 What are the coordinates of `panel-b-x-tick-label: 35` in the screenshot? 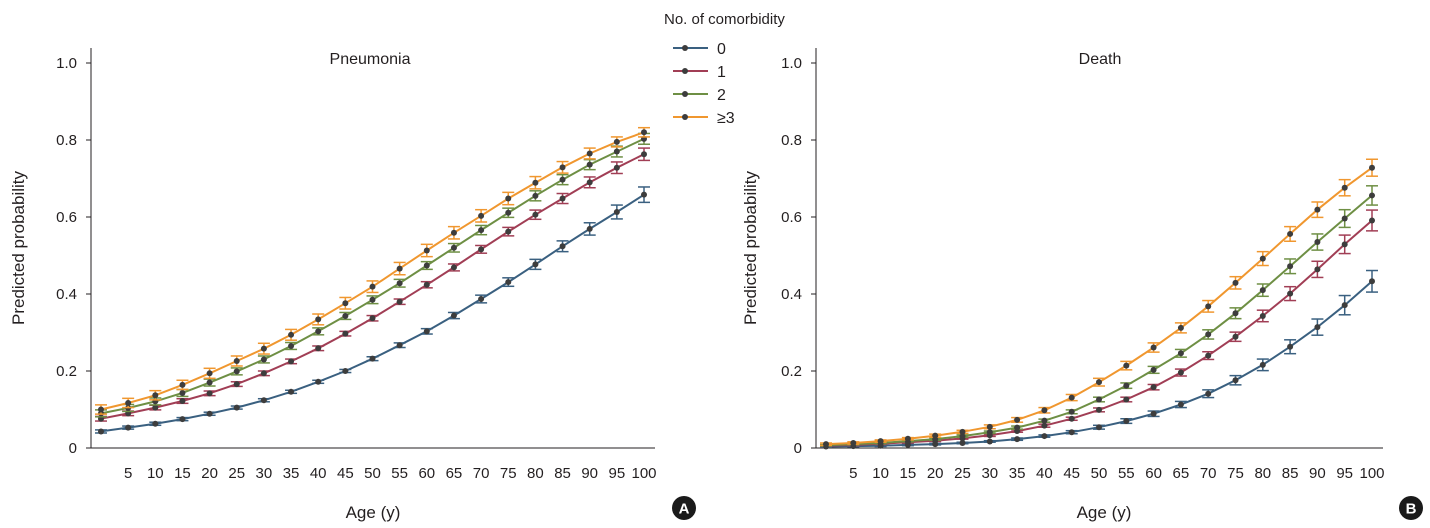 It's located at (1017, 473).